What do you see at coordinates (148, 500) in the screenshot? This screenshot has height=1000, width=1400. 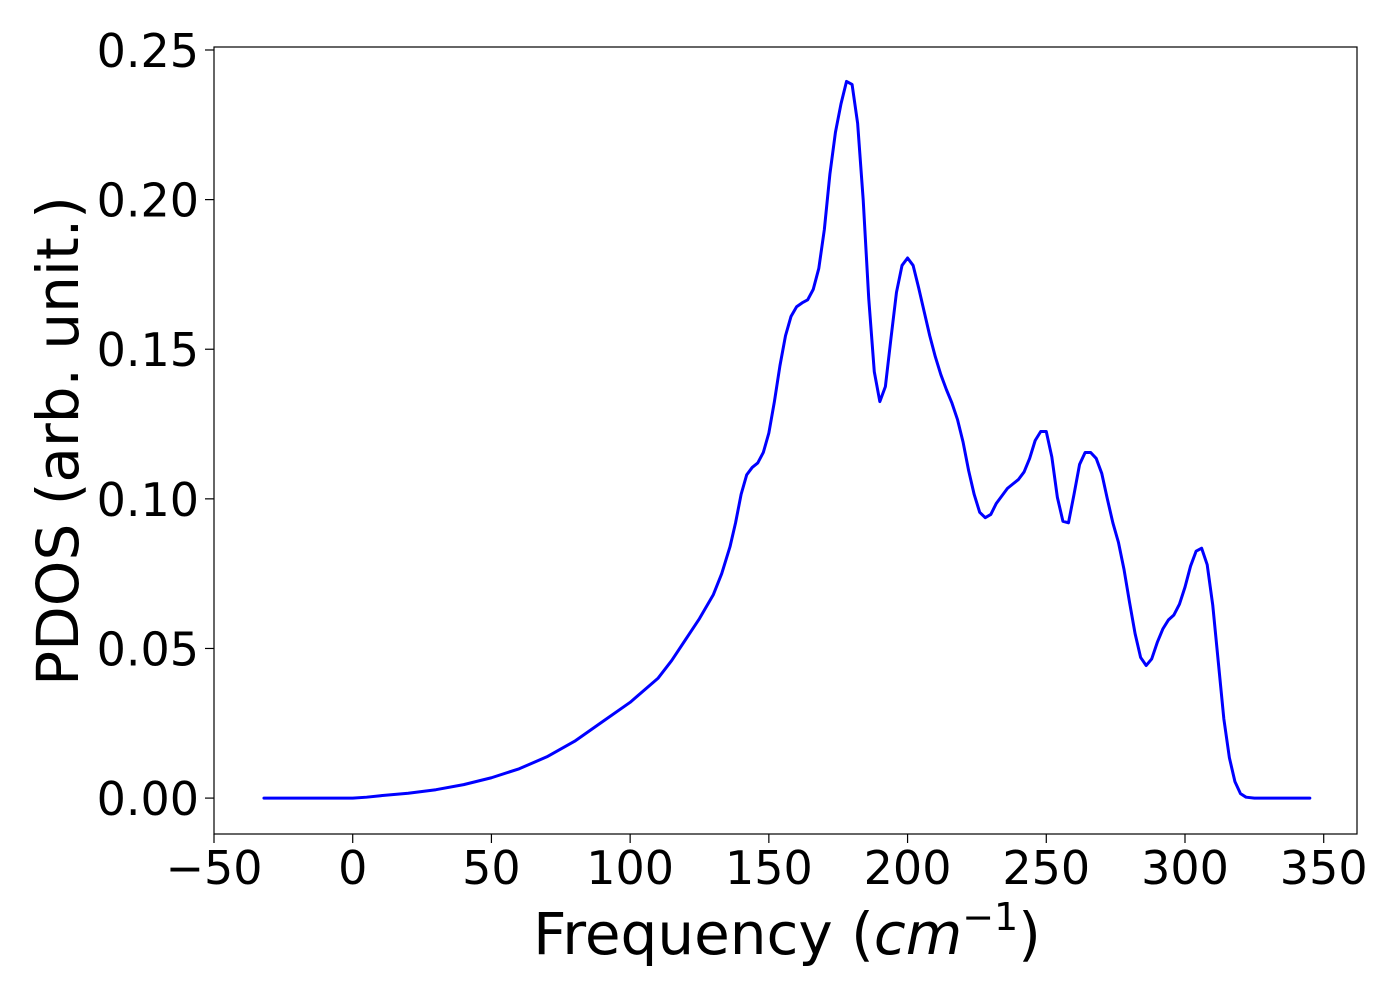 I see `y-tick-label: 0.10` at bounding box center [148, 500].